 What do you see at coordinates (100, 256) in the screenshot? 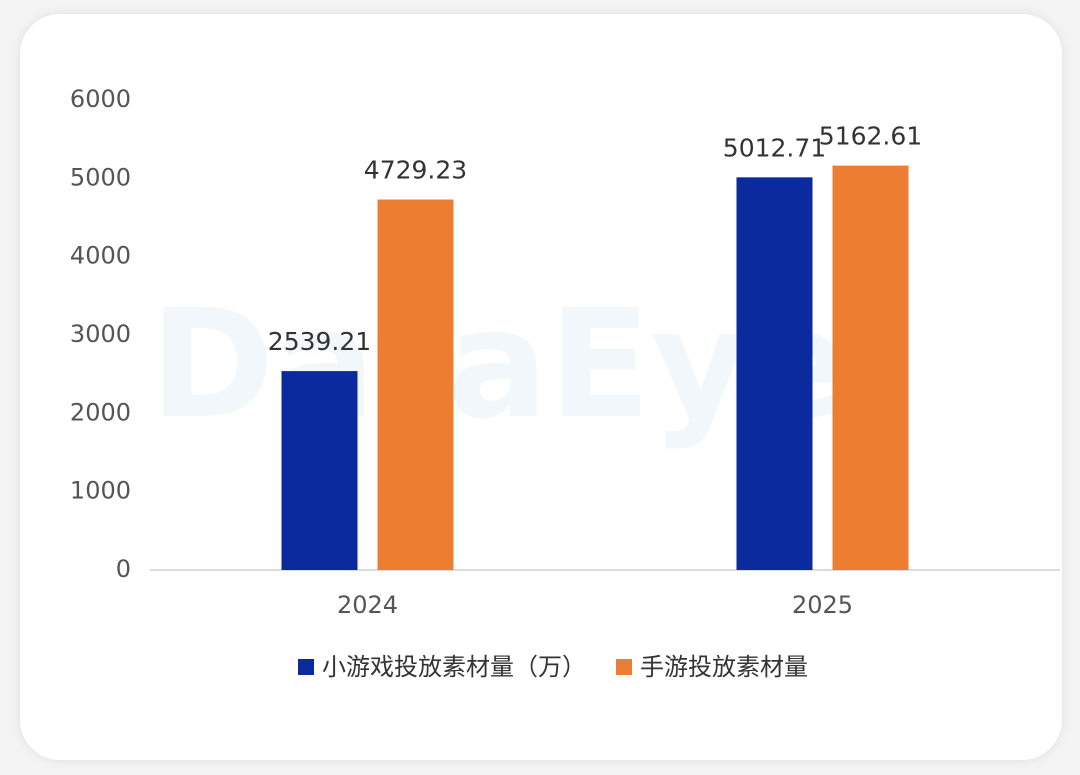
I see `y-tick-label: 4000` at bounding box center [100, 256].